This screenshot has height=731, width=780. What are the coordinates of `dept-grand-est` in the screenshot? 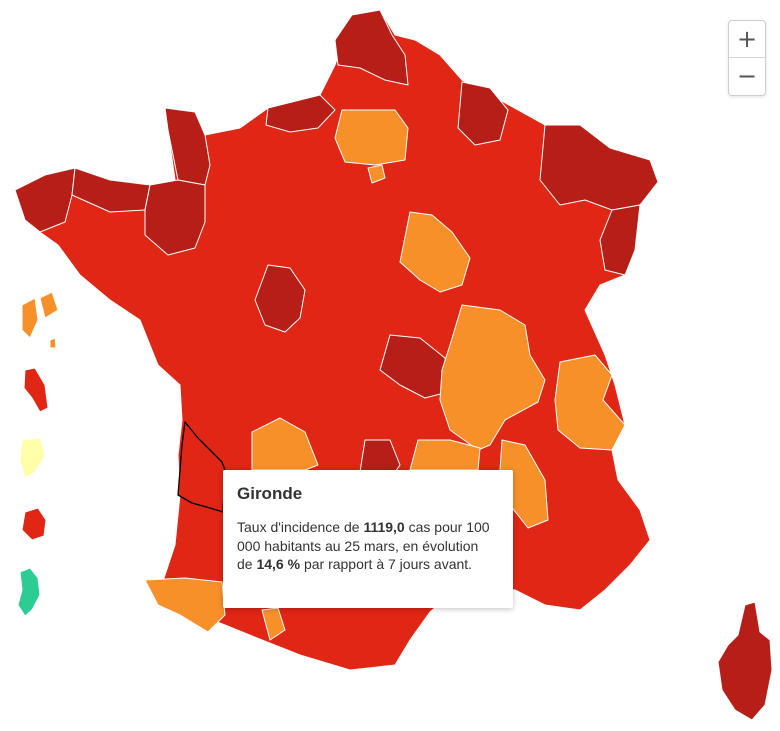 It's located at (599, 167).